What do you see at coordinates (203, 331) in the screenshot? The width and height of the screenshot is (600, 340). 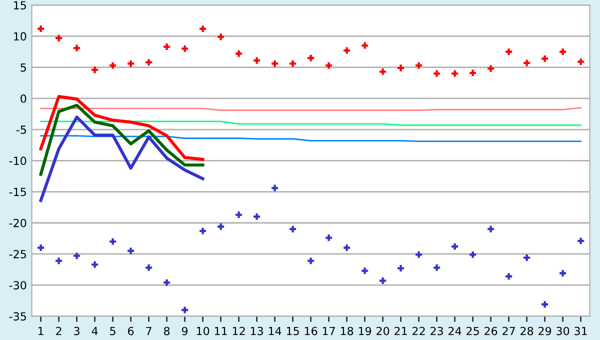 I see `x-tick-label: 10` at bounding box center [203, 331].